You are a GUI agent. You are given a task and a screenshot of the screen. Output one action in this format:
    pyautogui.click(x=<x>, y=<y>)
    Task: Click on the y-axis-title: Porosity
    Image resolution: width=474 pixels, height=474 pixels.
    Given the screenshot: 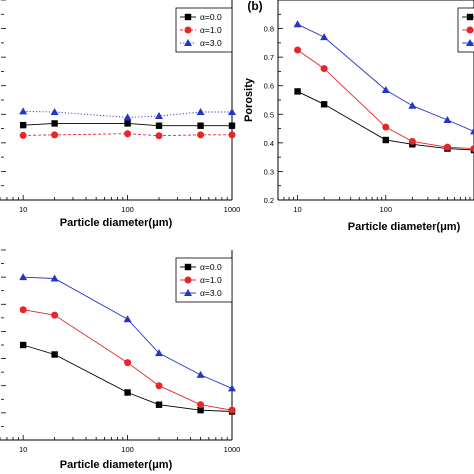 What is the action you would take?
    pyautogui.click(x=249, y=99)
    